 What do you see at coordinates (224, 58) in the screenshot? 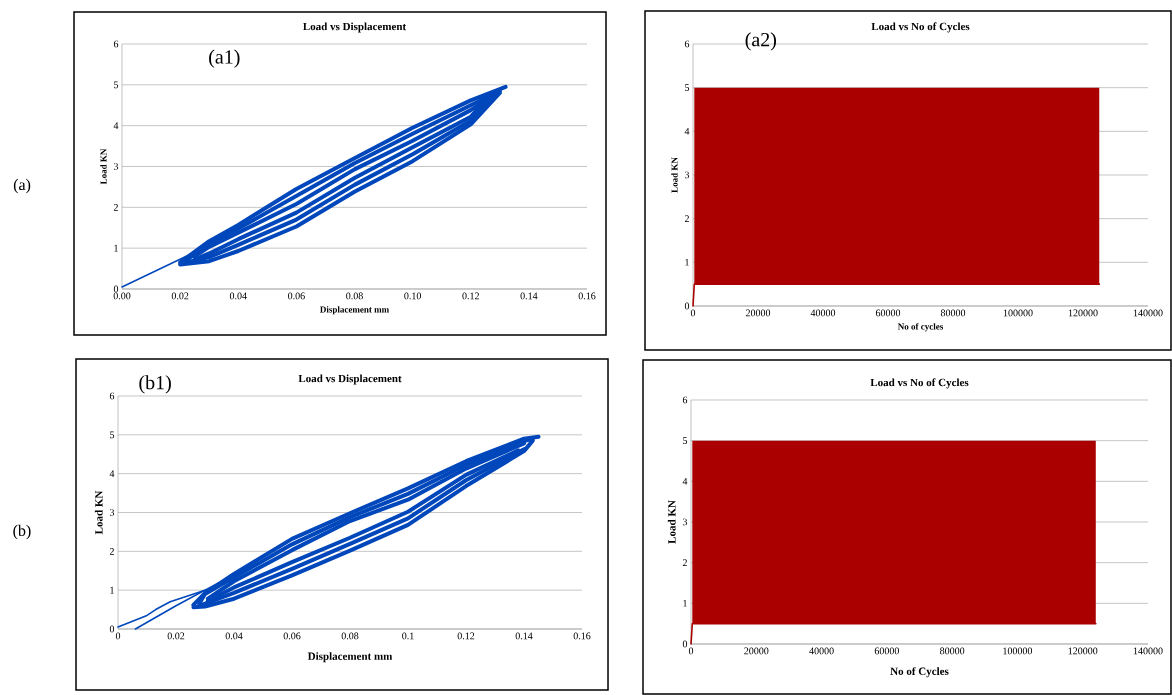
I see `annotation: (a1)` at bounding box center [224, 58].